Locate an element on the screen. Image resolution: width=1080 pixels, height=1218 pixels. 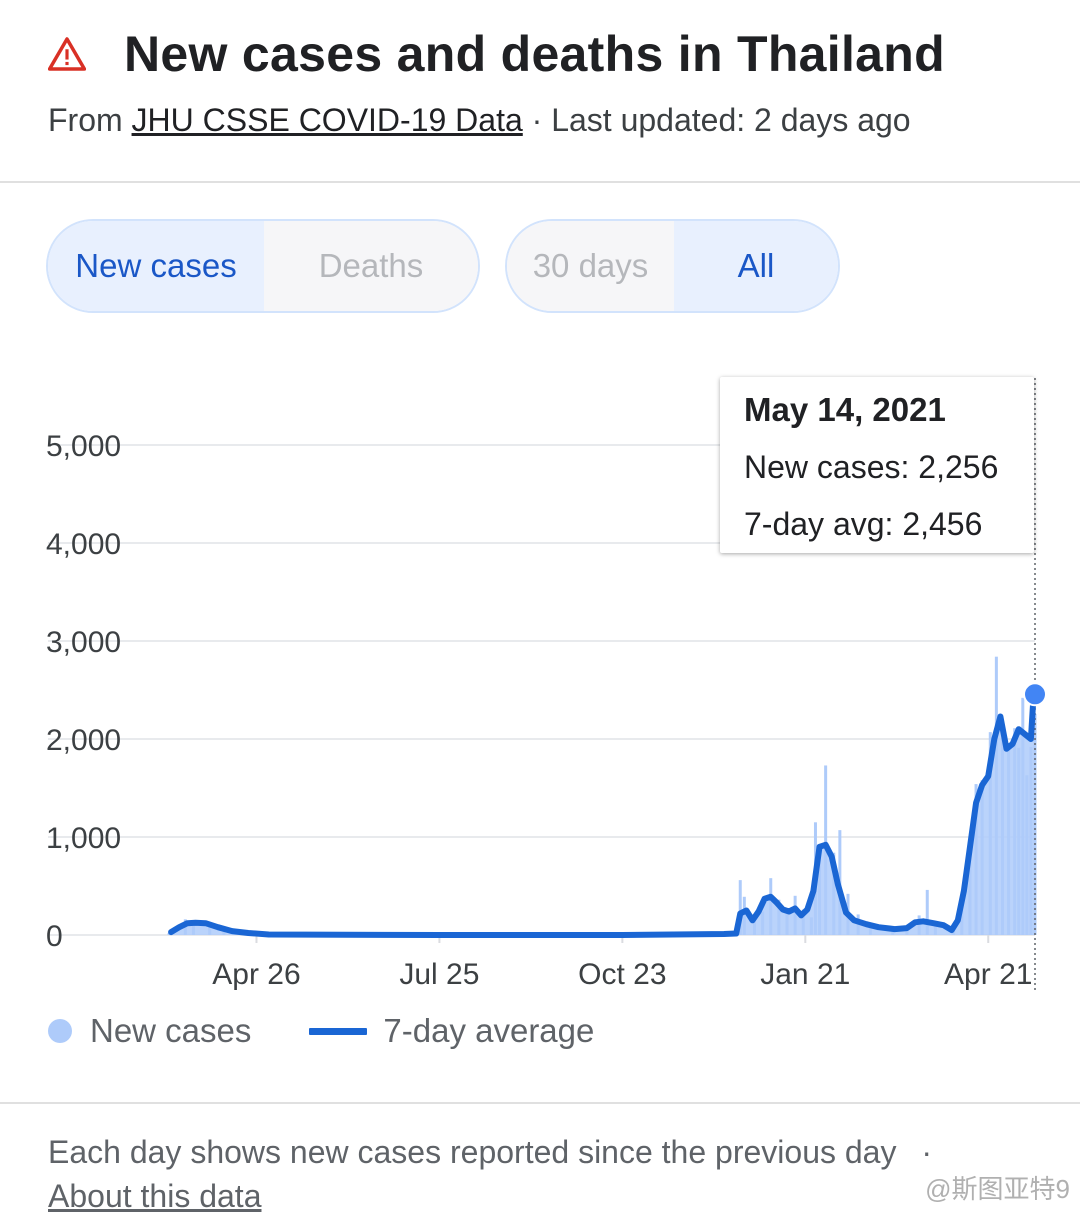
toggle-new-cases: New cases is located at coordinates (156, 266).